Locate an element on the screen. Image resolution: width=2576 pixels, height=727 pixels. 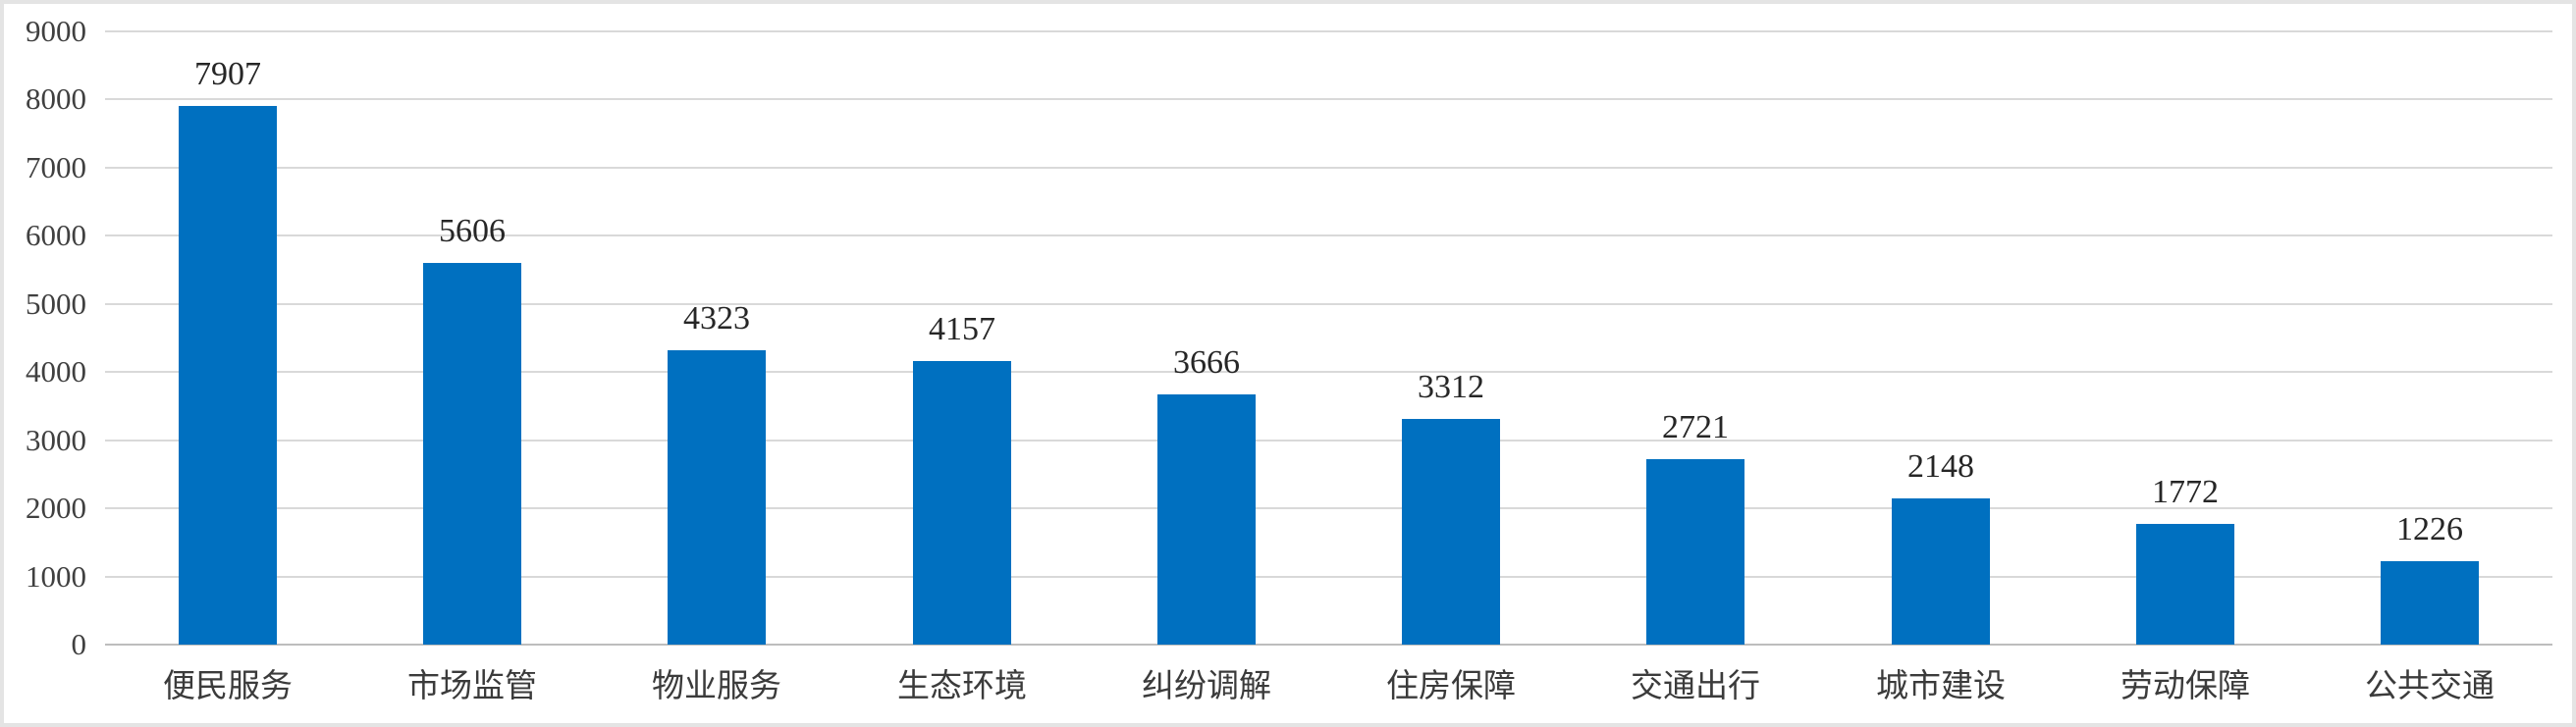
y-axis-tick-label: 6000 is located at coordinates (56, 236).